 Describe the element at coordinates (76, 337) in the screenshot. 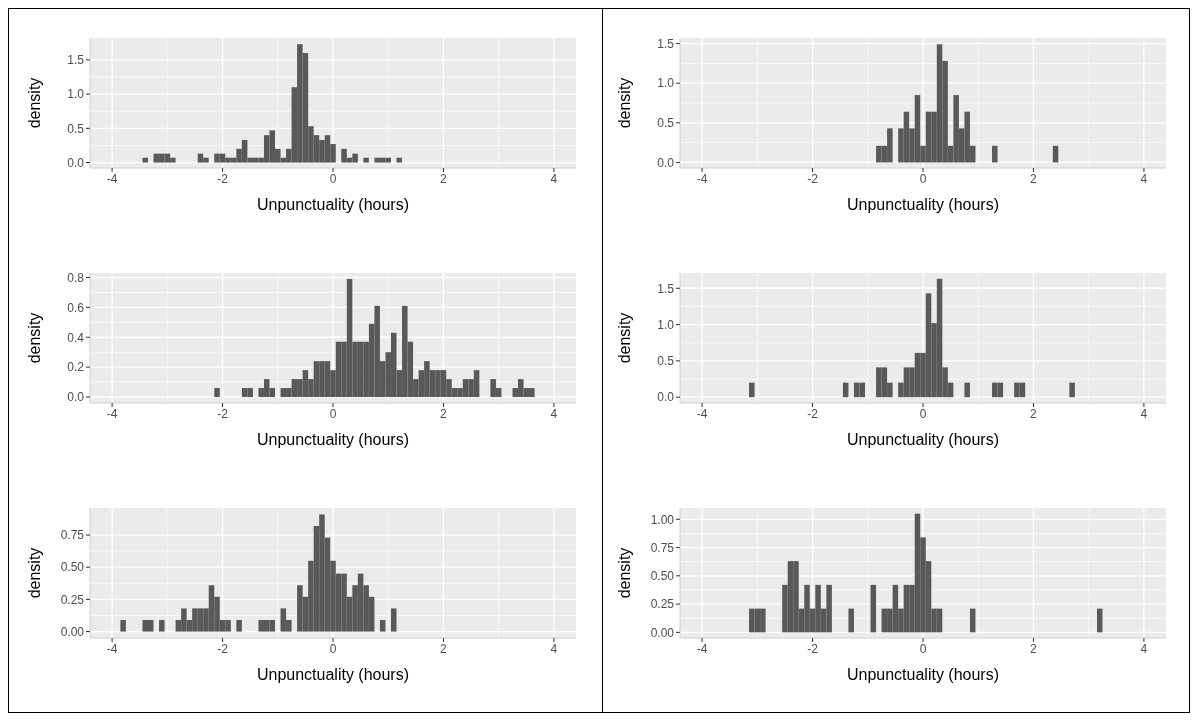

I see `y-tick-label: 0.4` at that location.